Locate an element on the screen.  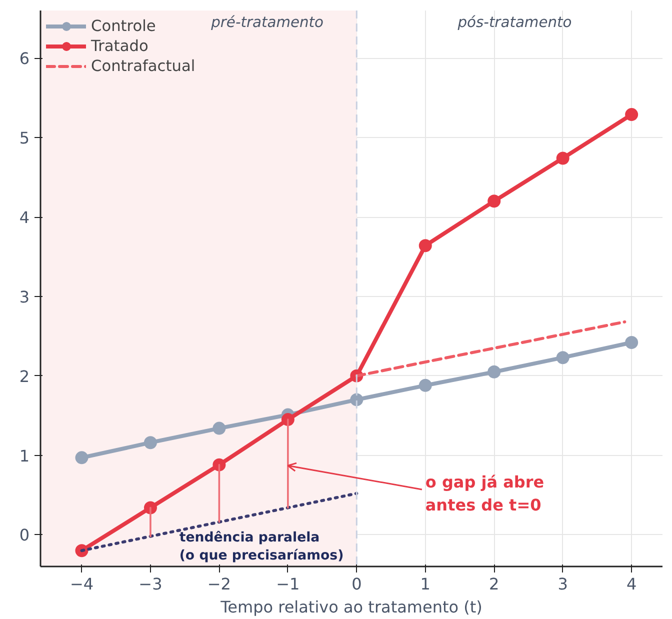
legend-label: Tratado is located at coordinates (119, 46).